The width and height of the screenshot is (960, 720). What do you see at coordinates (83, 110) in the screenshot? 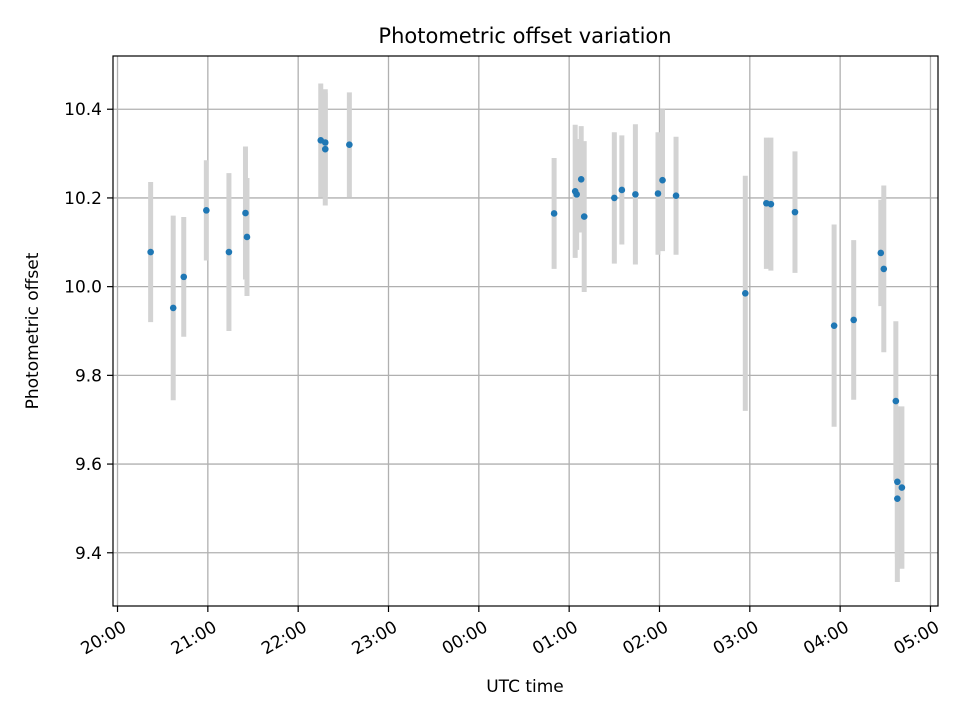
I see `y-tick-label: 10.4` at bounding box center [83, 110].